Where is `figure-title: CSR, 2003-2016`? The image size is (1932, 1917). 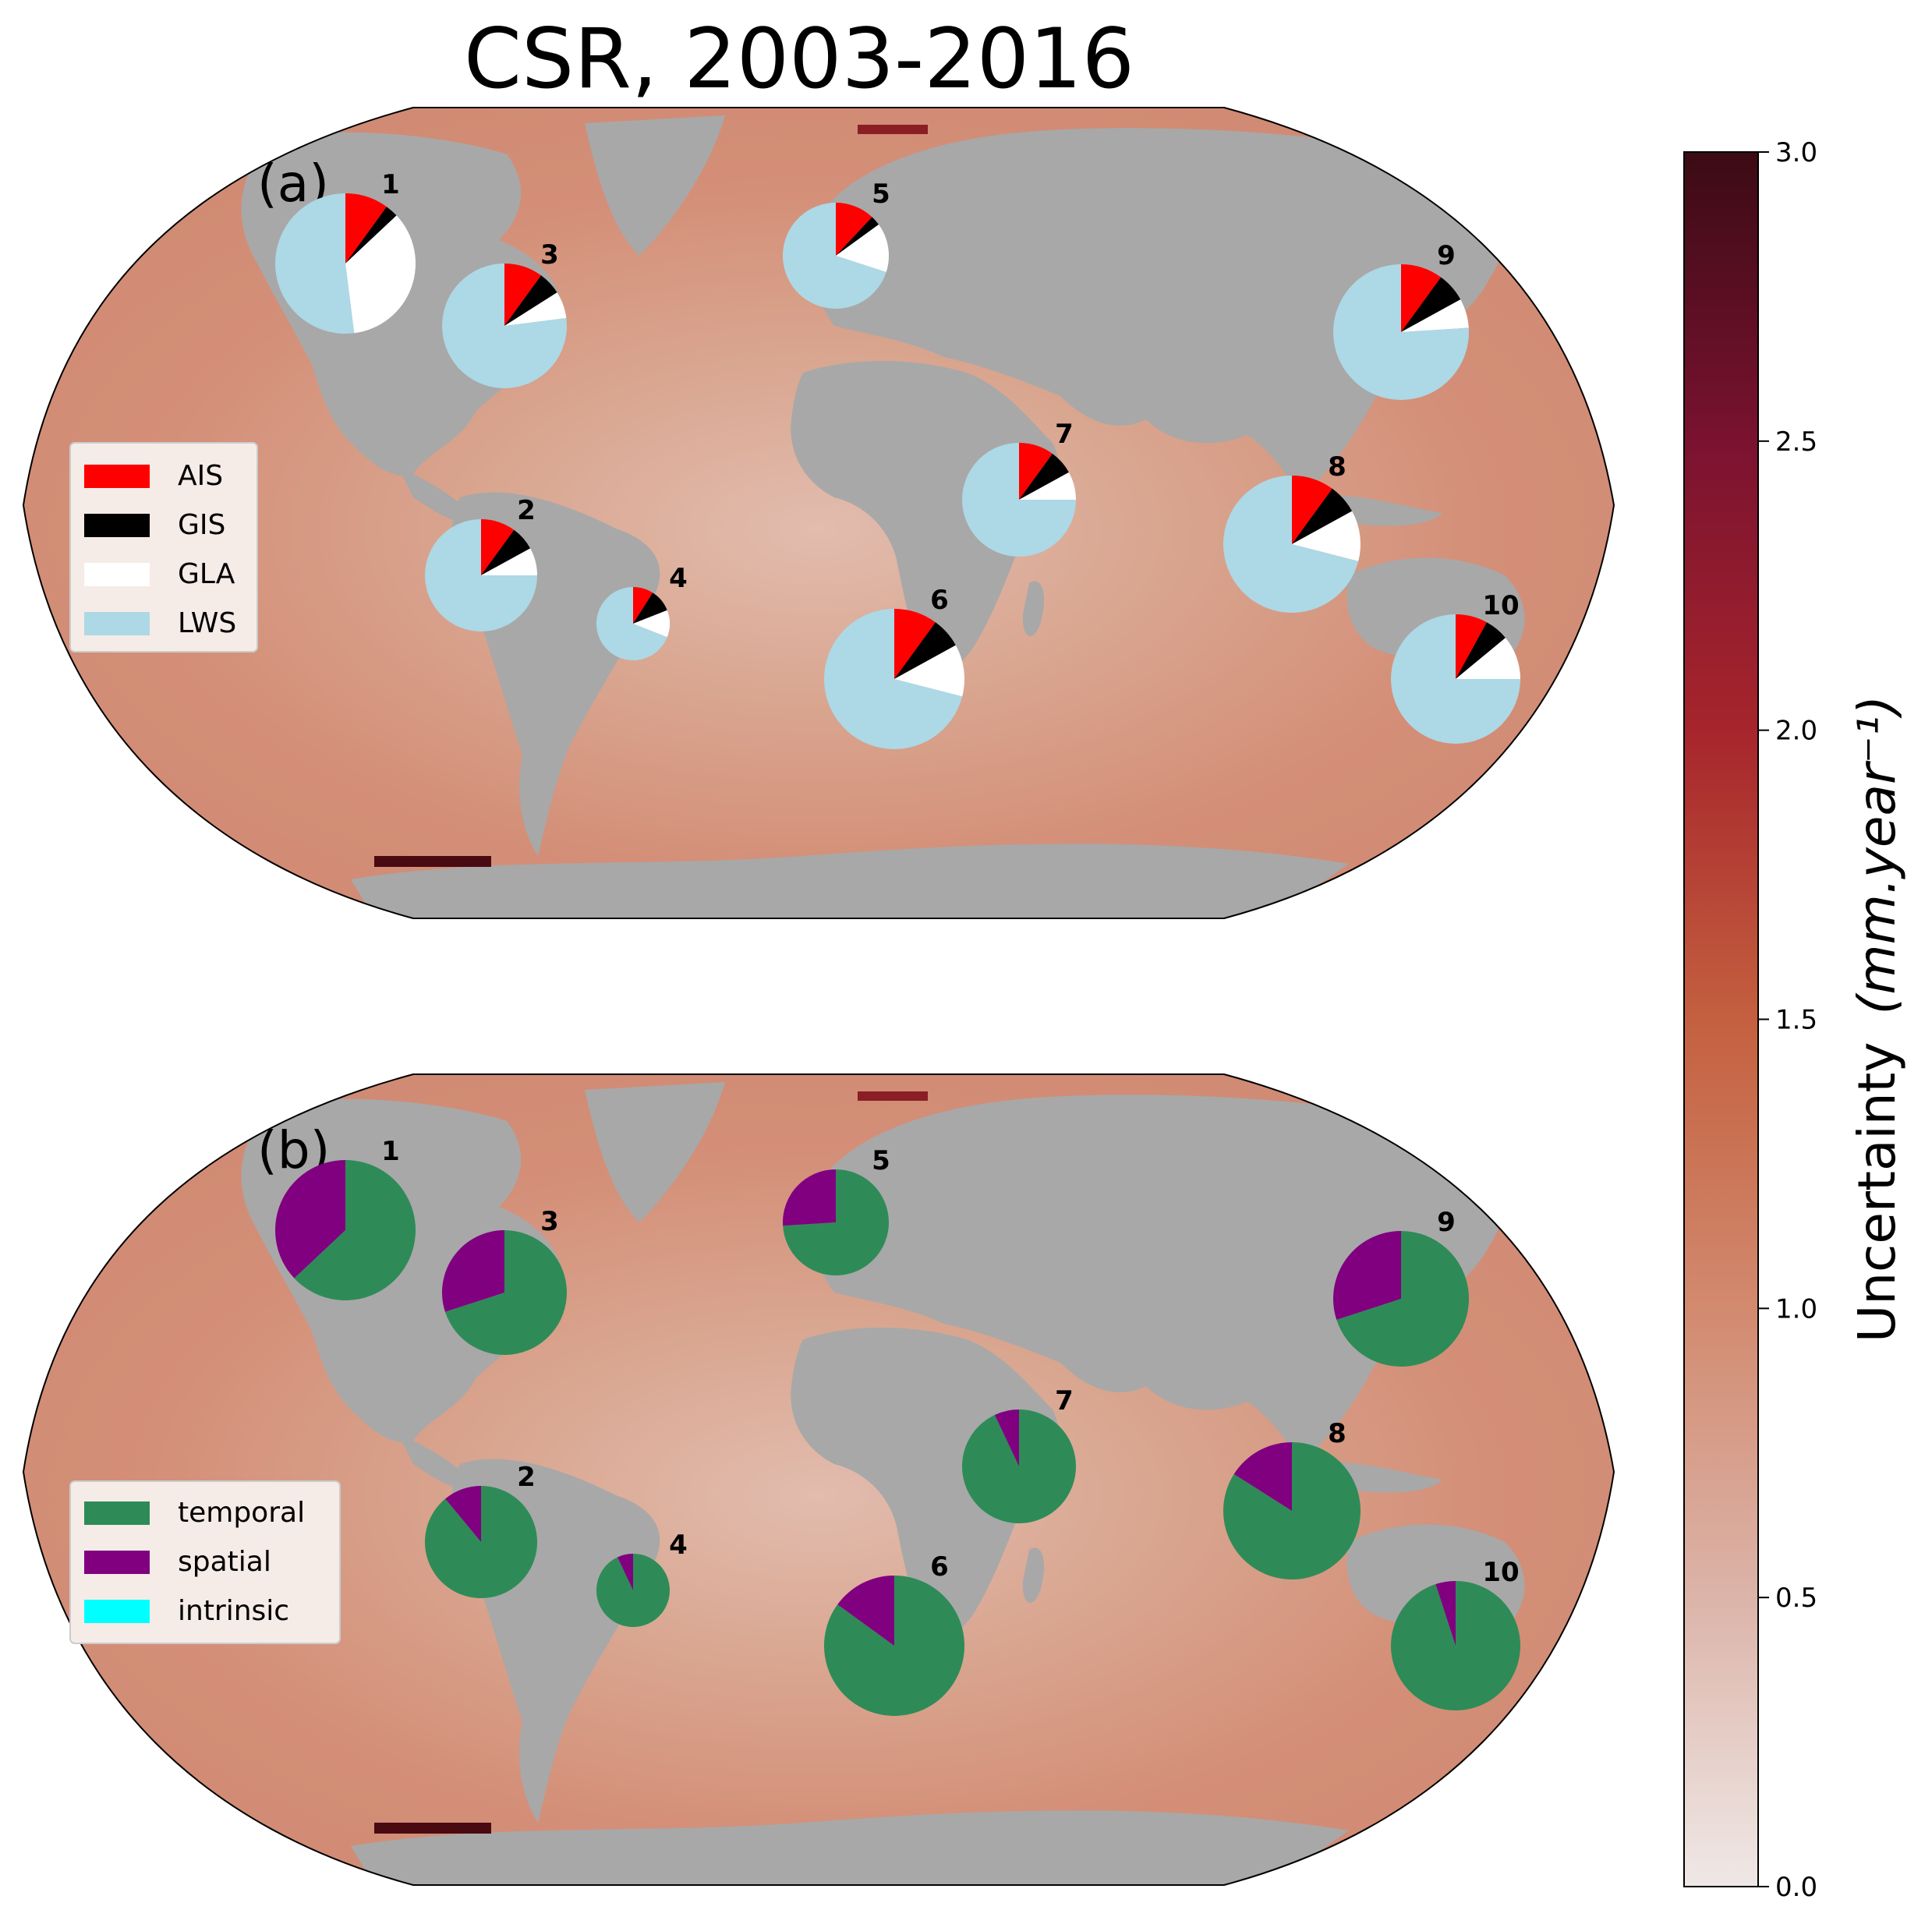 figure-title: CSR, 2003-2016 is located at coordinates (799, 59).